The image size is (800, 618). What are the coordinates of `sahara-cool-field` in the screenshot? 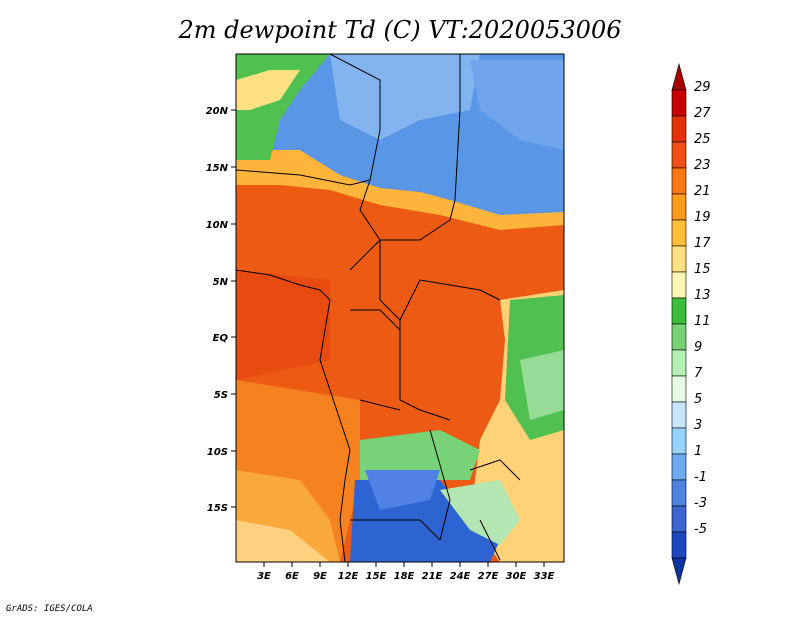 It's located at (517, 105).